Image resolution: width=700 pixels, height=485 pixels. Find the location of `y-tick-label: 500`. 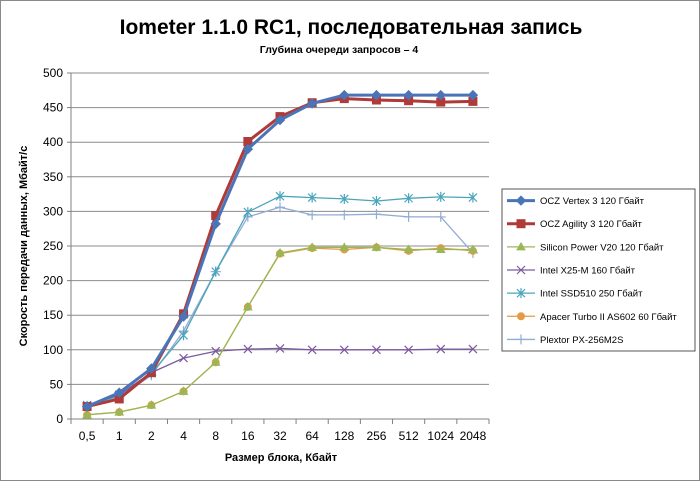

y-tick-label: 500 is located at coordinates (53, 73).